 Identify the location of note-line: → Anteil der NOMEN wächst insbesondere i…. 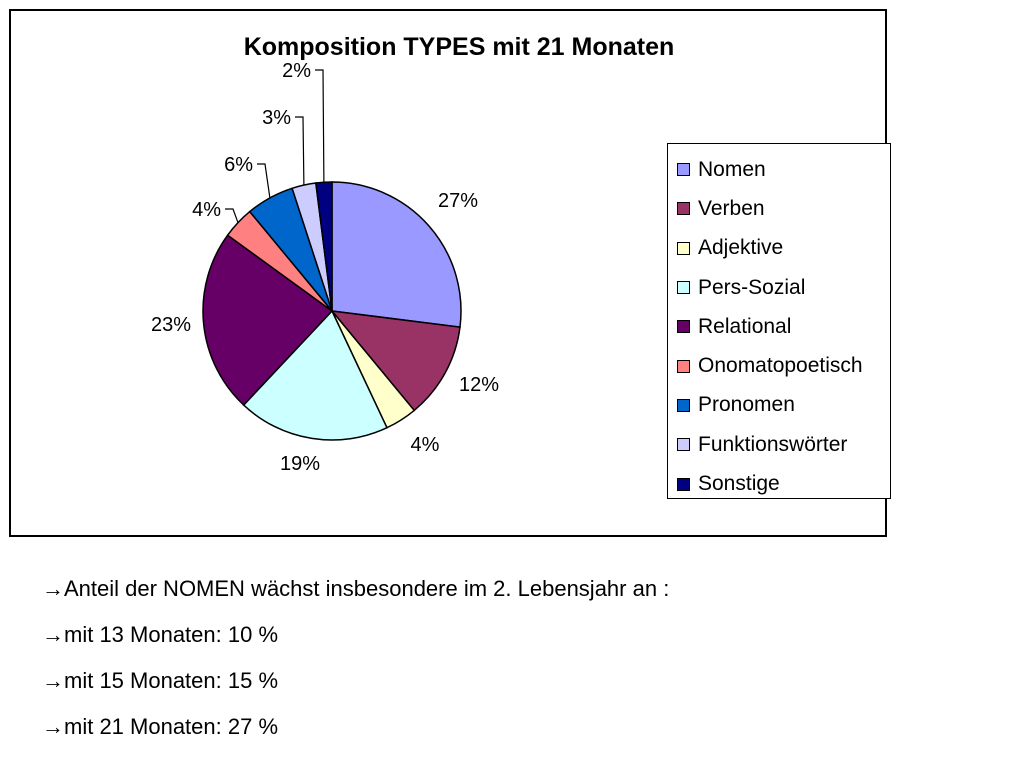
(355, 589).